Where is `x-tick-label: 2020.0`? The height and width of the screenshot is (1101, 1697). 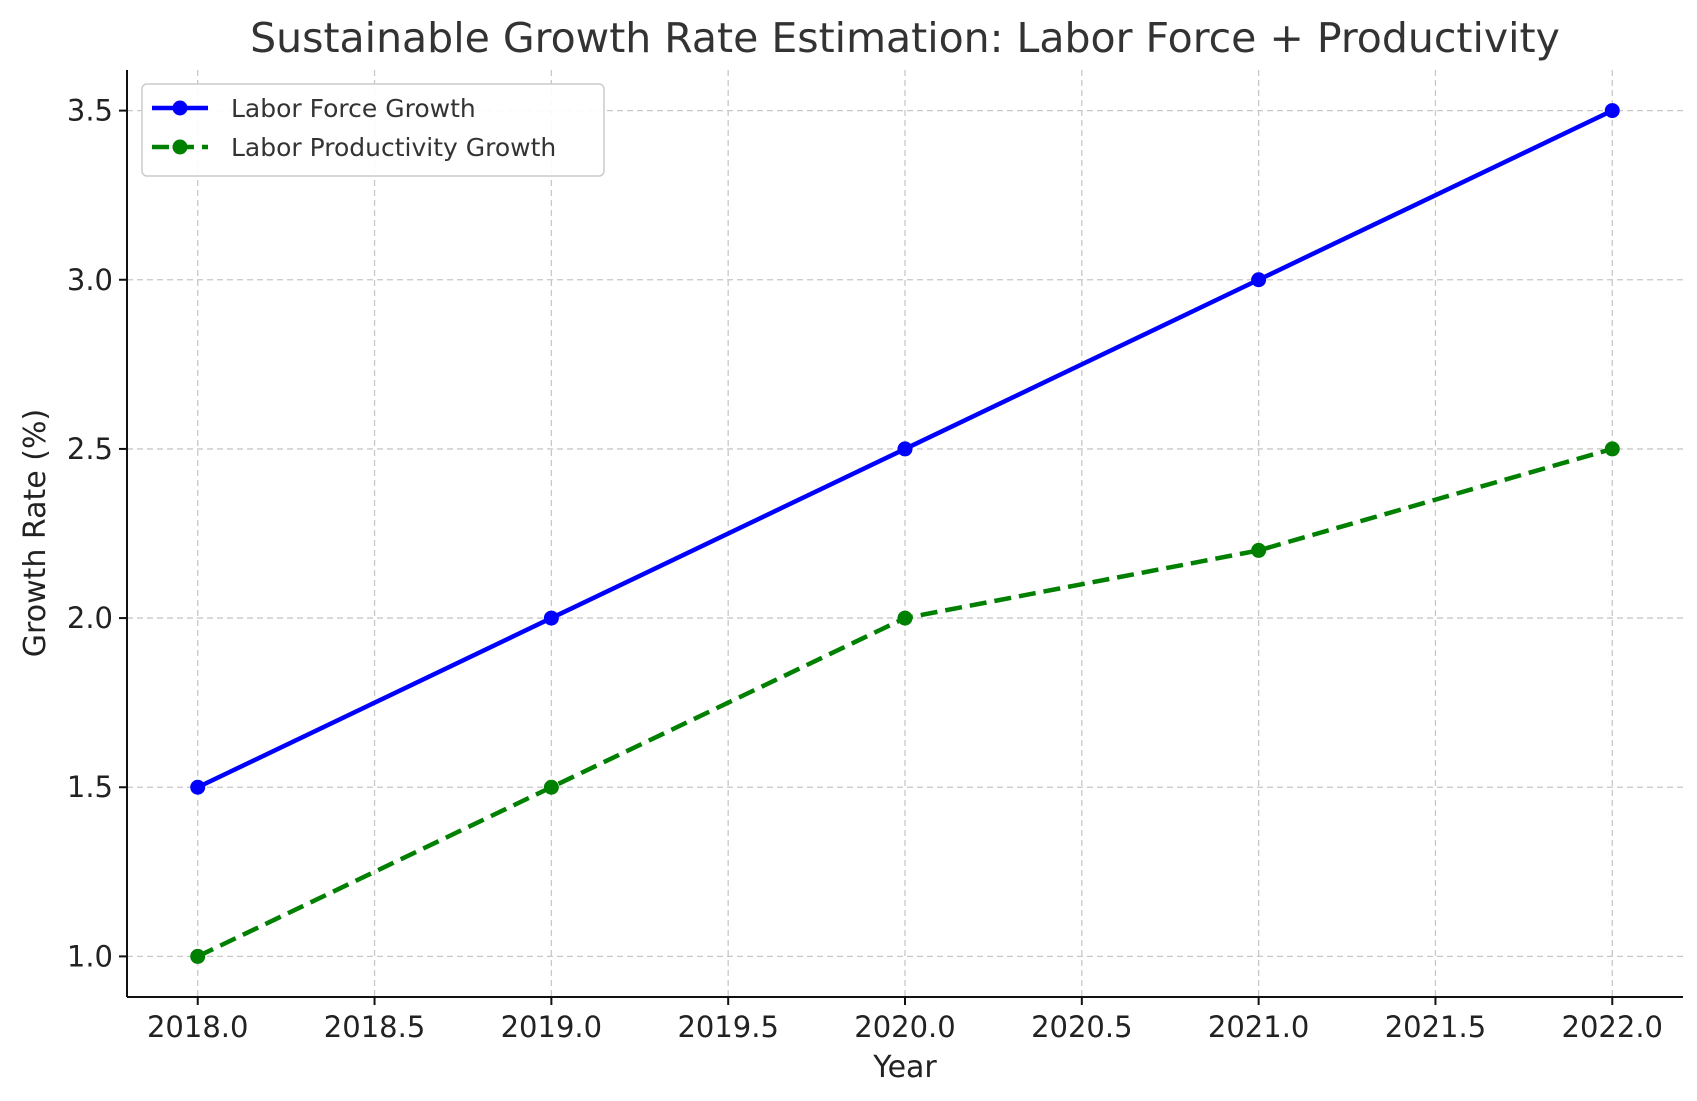 x-tick-label: 2020.0 is located at coordinates (904, 1027).